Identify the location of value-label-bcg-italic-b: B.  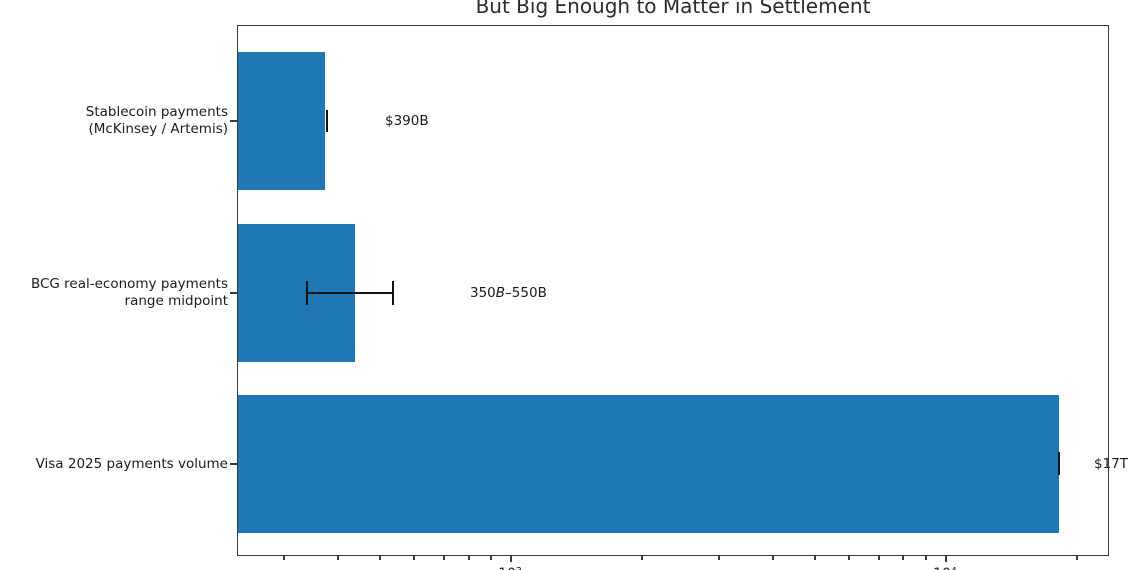
(500, 293).